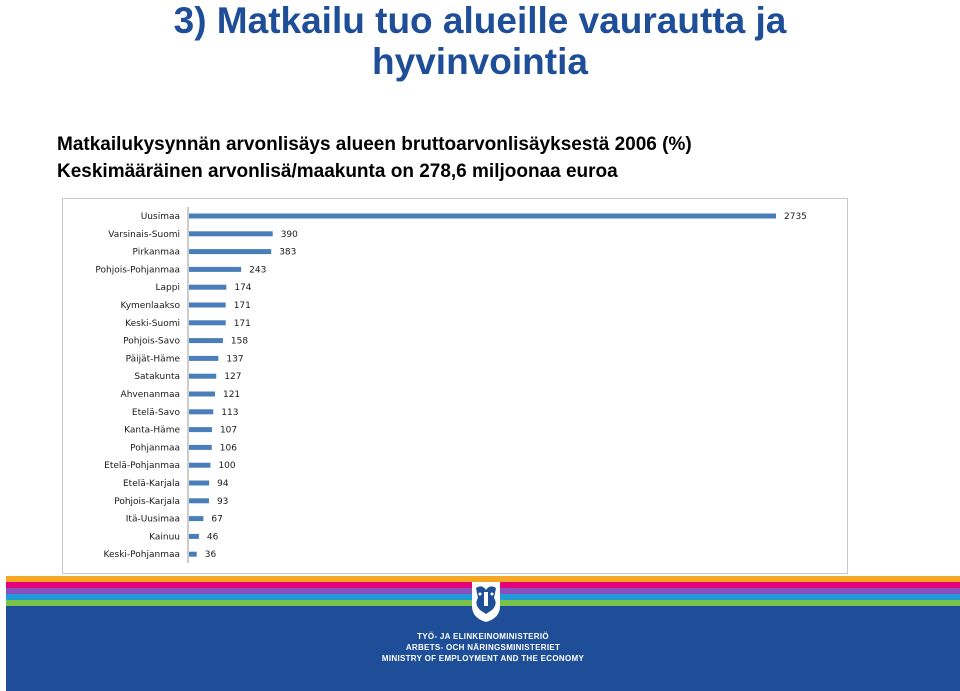  What do you see at coordinates (156, 413) in the screenshot?
I see `category-label: Etelä-Savo` at bounding box center [156, 413].